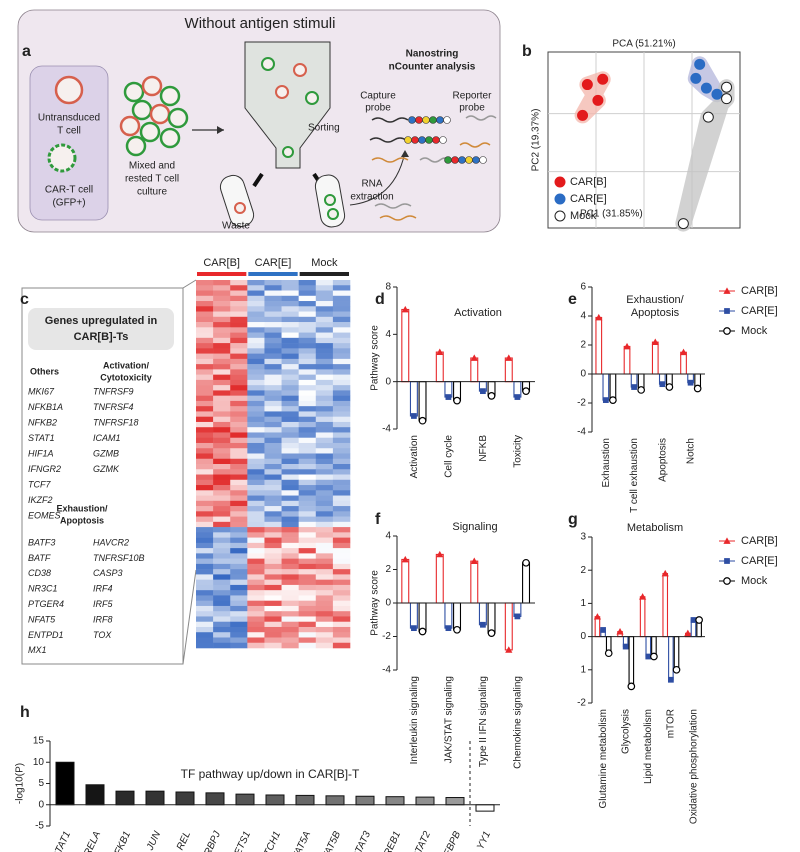  I want to click on gene-box, so click(102, 476).